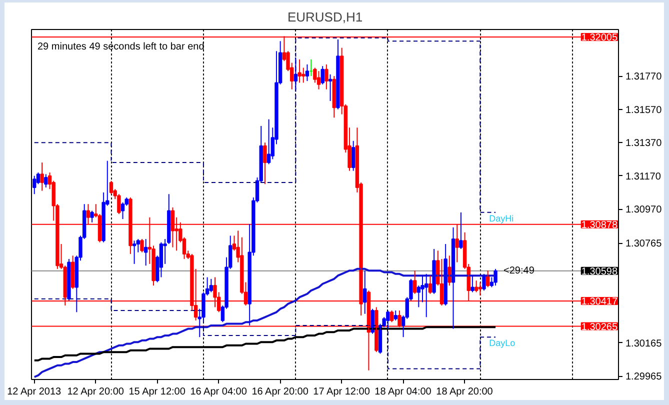 This screenshot has width=669, height=405. I want to click on y-tick-label: 1.31170, so click(644, 176).